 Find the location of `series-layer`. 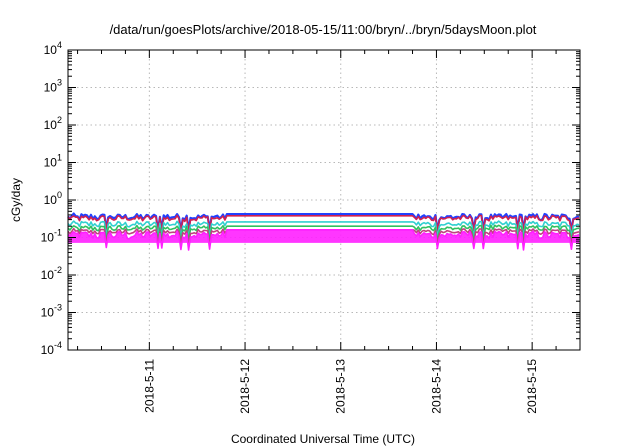

series-layer is located at coordinates (323, 231).